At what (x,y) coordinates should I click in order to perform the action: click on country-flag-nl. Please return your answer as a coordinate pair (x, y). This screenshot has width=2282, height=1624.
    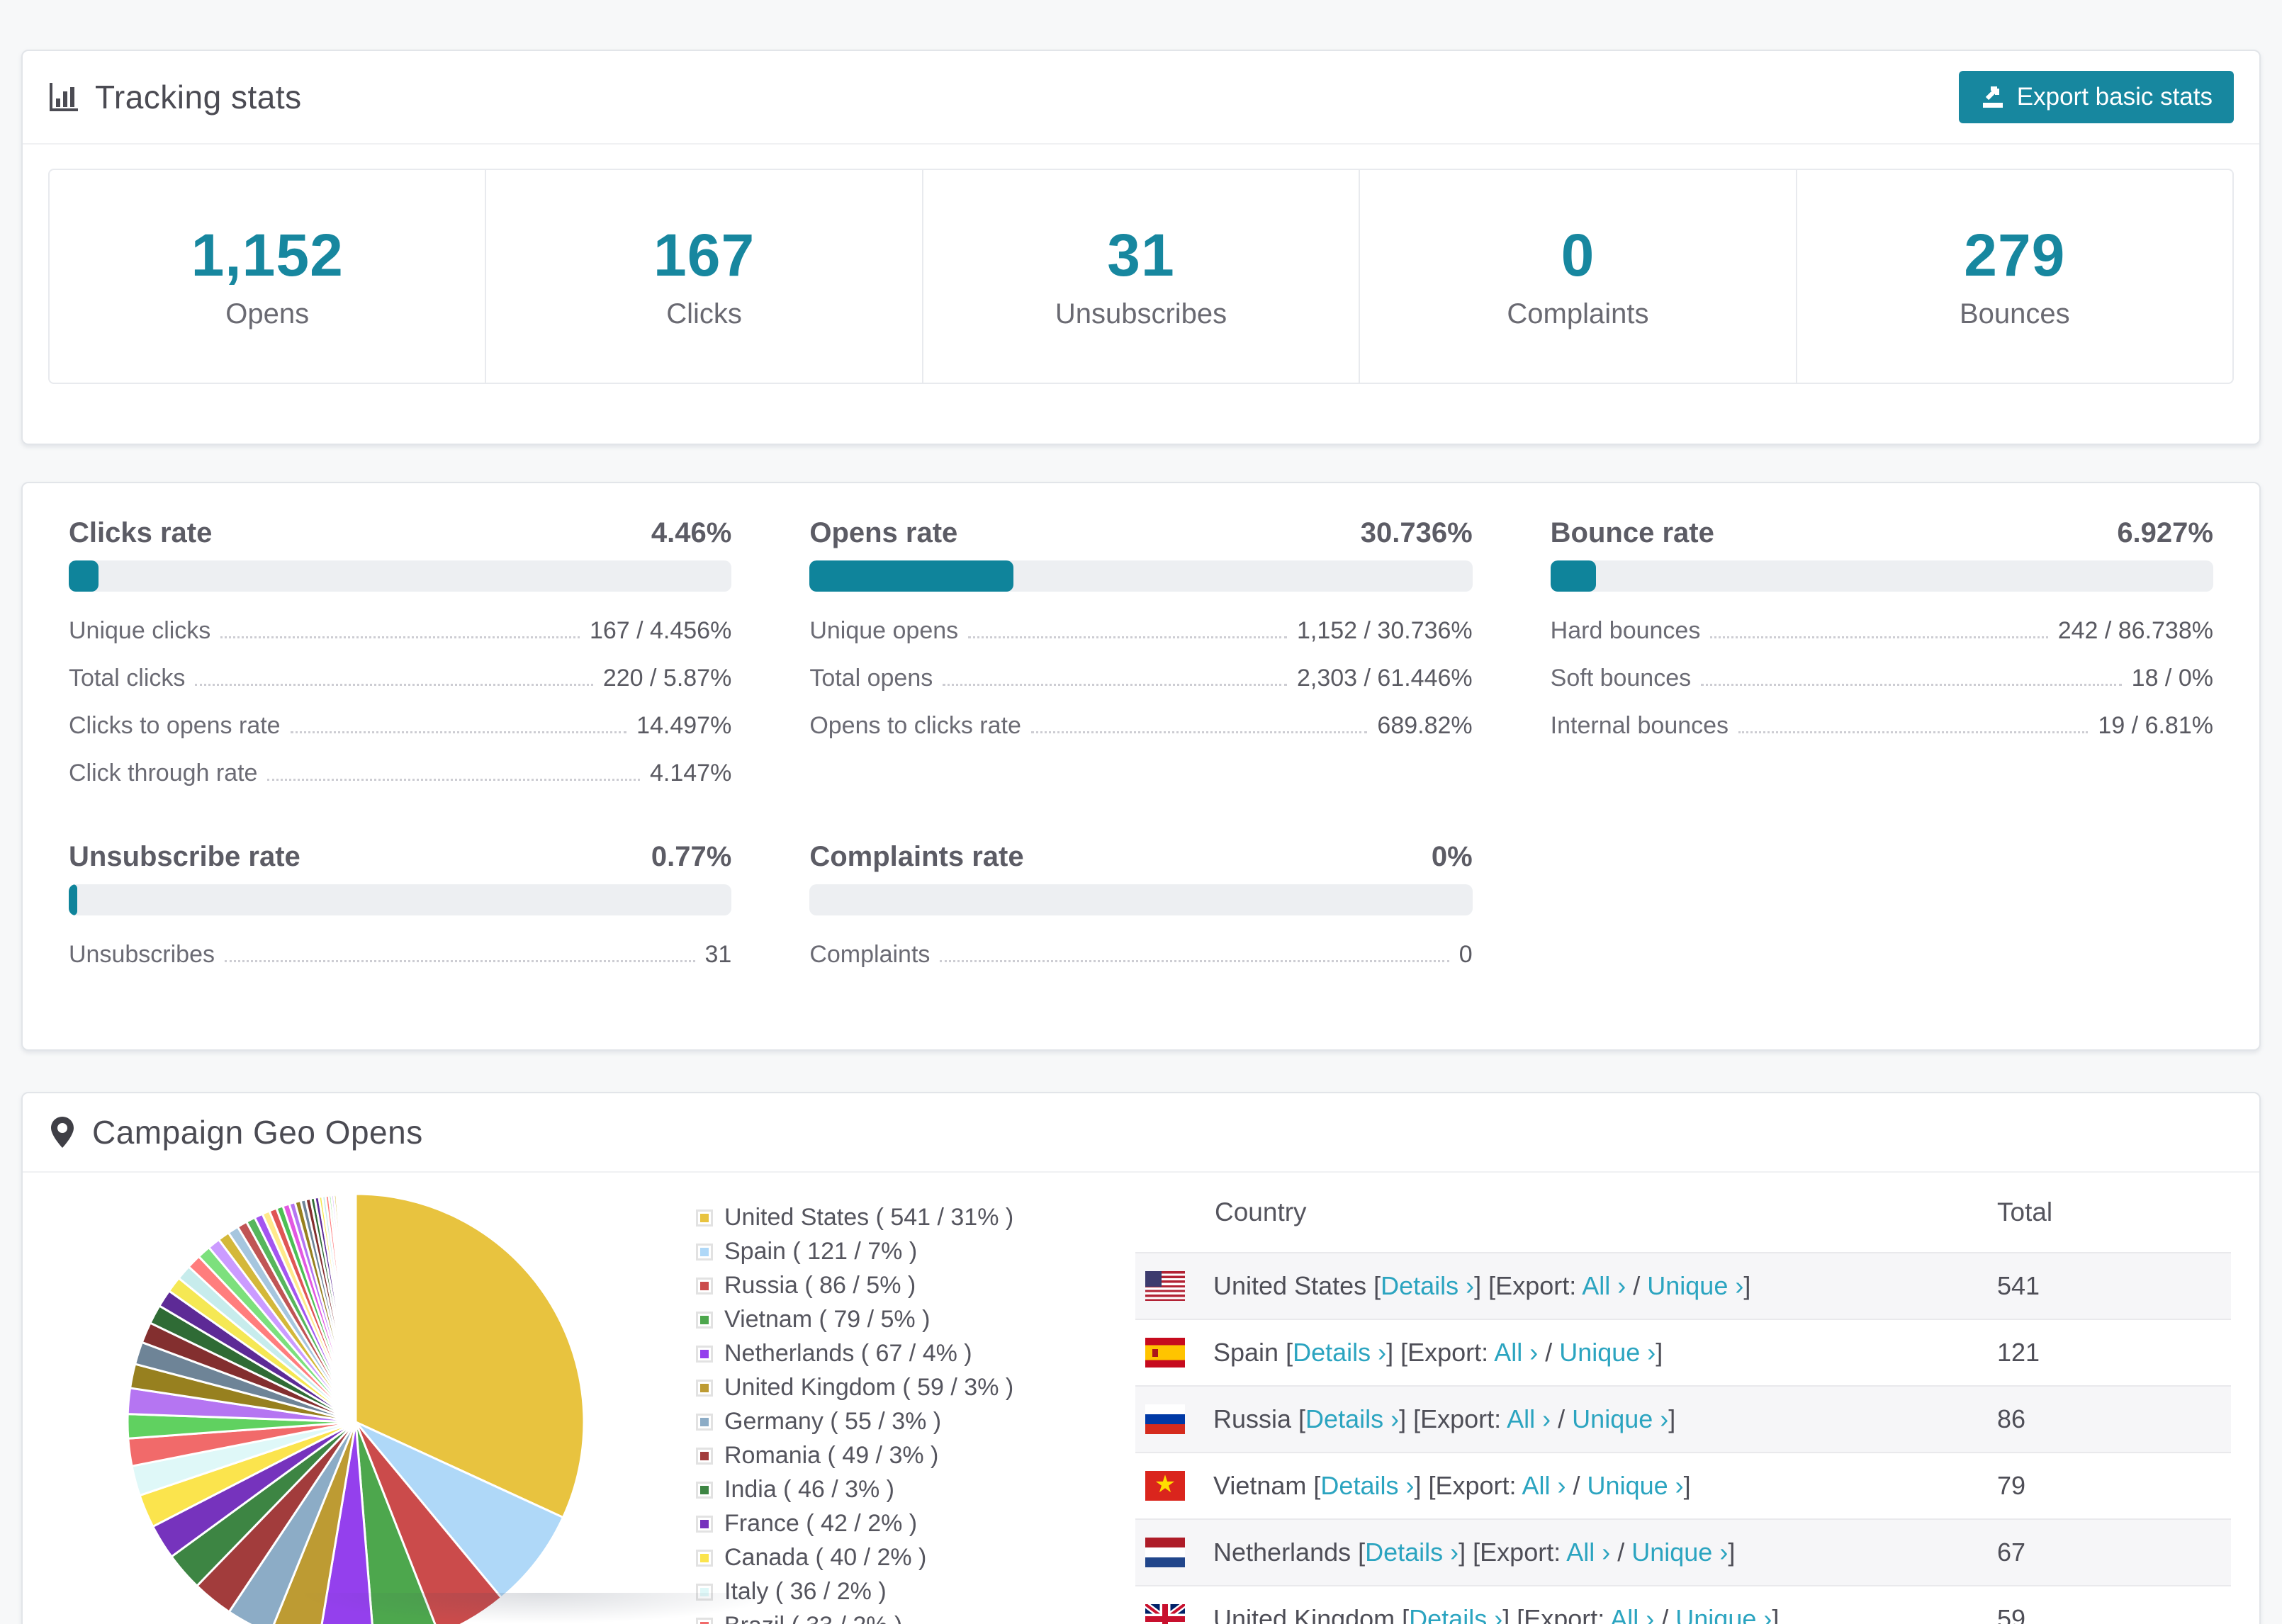
    Looking at the image, I should click on (1165, 1553).